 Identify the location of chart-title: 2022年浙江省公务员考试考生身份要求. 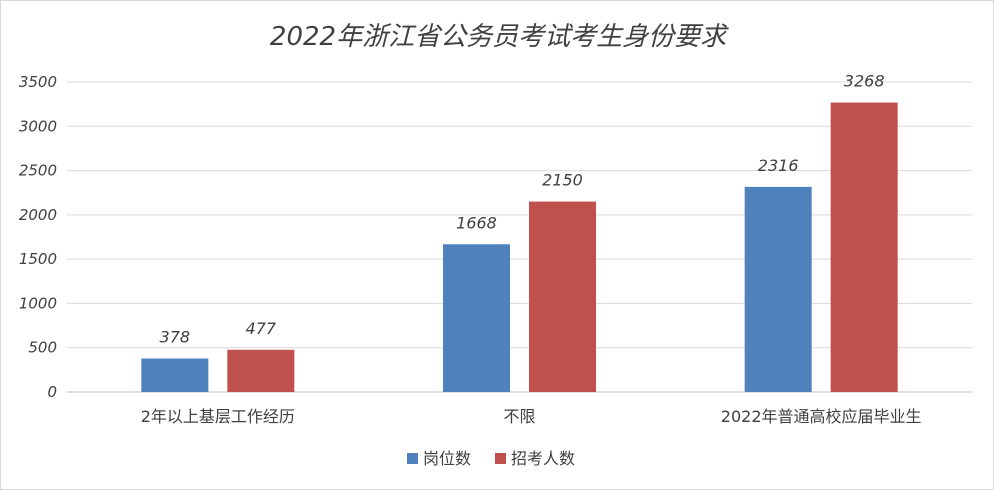
(499, 37).